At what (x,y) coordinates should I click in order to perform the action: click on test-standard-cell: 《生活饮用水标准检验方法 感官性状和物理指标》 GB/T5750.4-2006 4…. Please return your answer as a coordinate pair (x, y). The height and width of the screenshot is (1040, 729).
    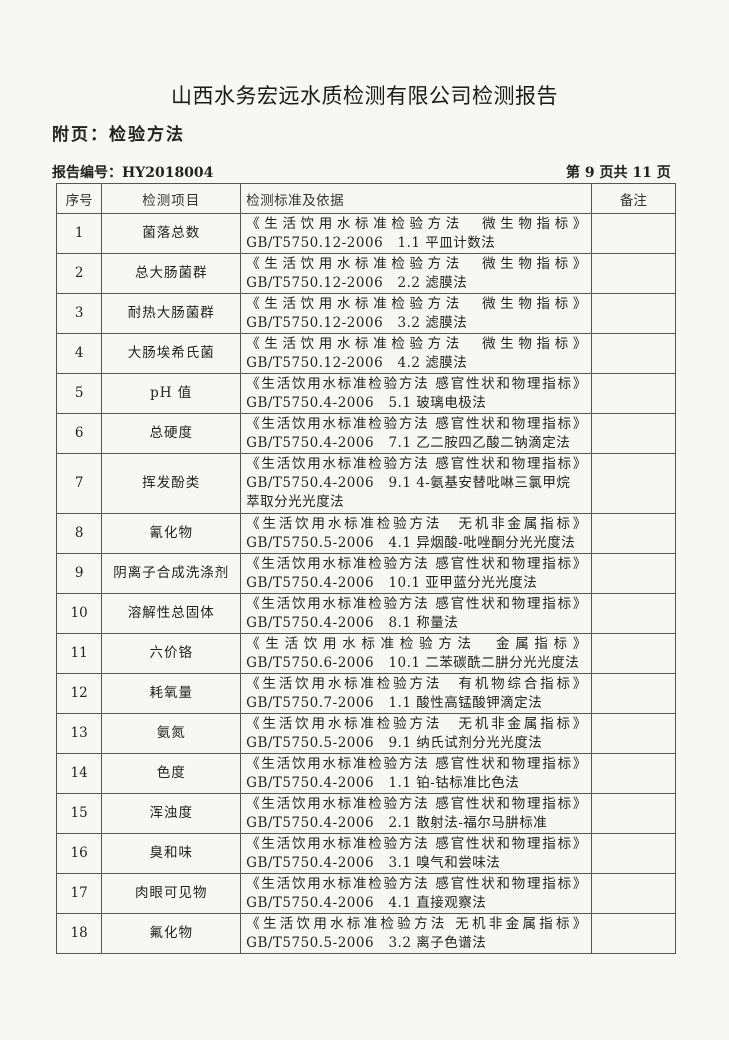
    Looking at the image, I should click on (416, 893).